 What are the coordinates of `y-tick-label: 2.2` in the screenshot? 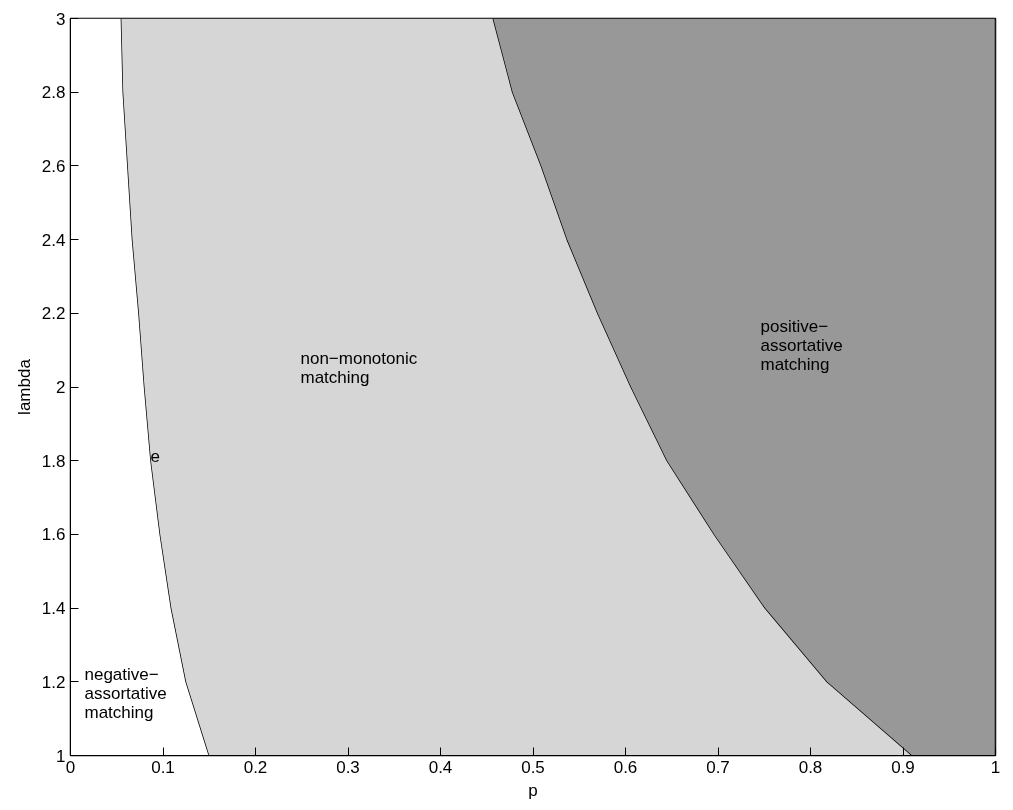 It's located at (53, 314).